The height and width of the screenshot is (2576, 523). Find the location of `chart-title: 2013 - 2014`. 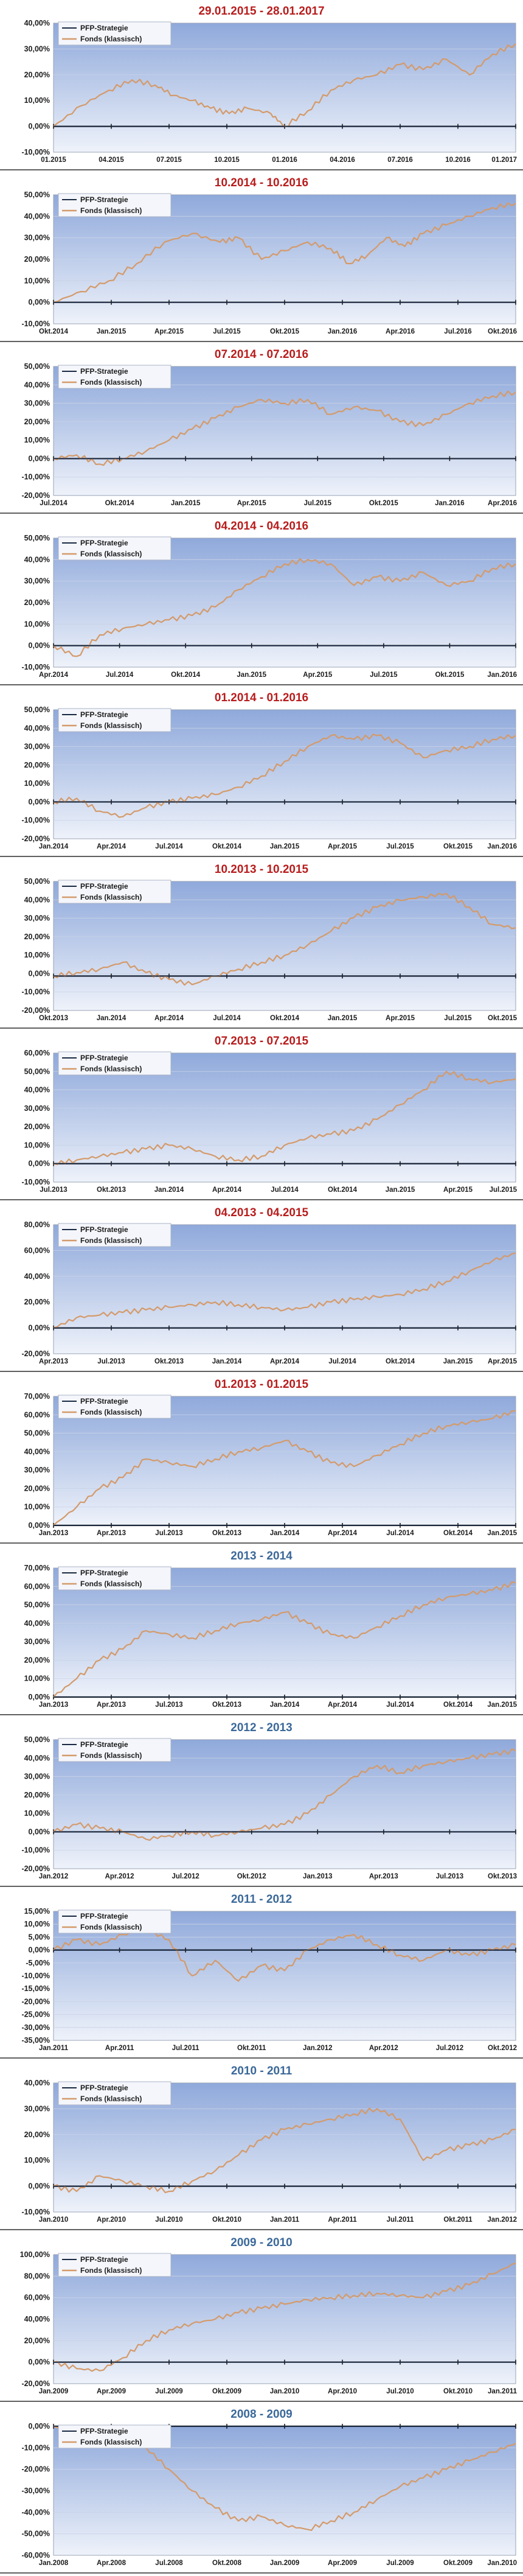

chart-title: 2013 - 2014 is located at coordinates (261, 1556).